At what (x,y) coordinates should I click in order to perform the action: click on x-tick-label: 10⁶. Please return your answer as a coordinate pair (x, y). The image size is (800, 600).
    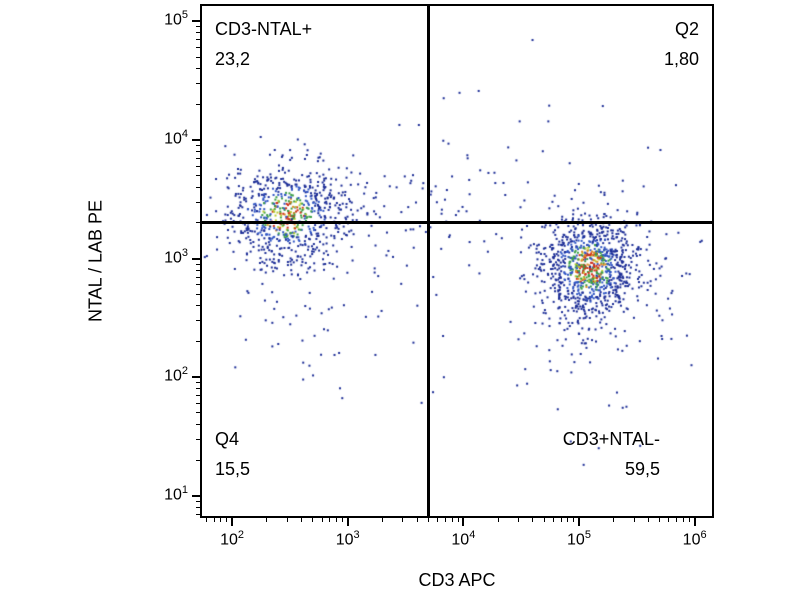
    Looking at the image, I should click on (694, 539).